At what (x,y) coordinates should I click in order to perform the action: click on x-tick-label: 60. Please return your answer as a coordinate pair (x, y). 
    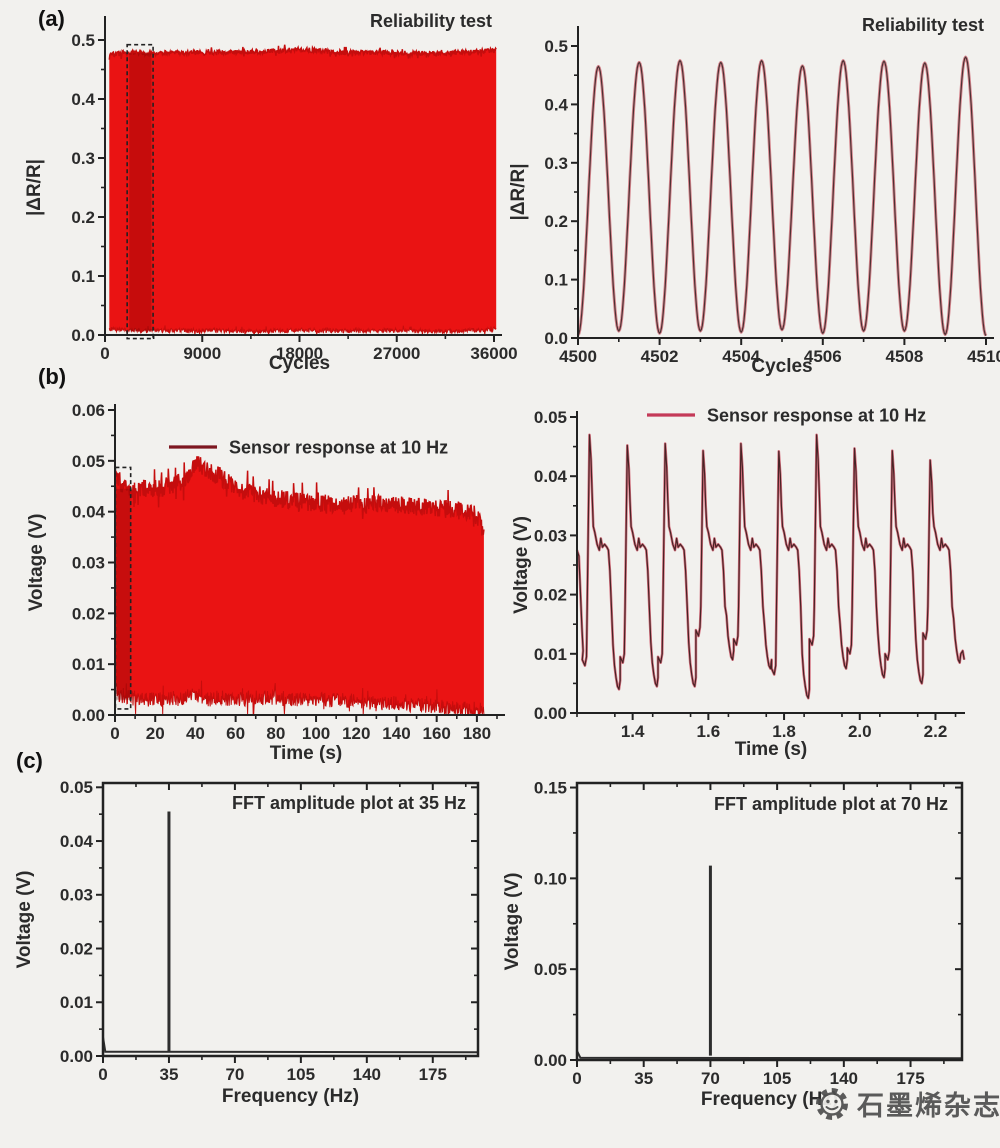
    Looking at the image, I should click on (235, 733).